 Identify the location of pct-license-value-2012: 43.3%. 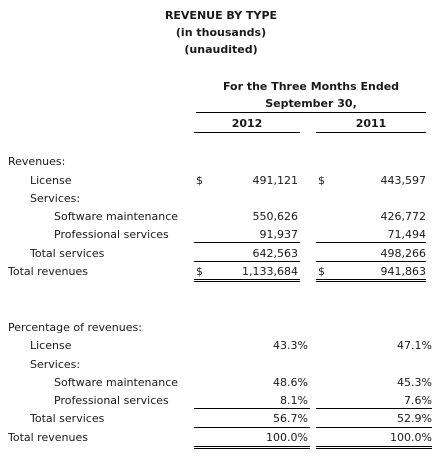
(290, 345).